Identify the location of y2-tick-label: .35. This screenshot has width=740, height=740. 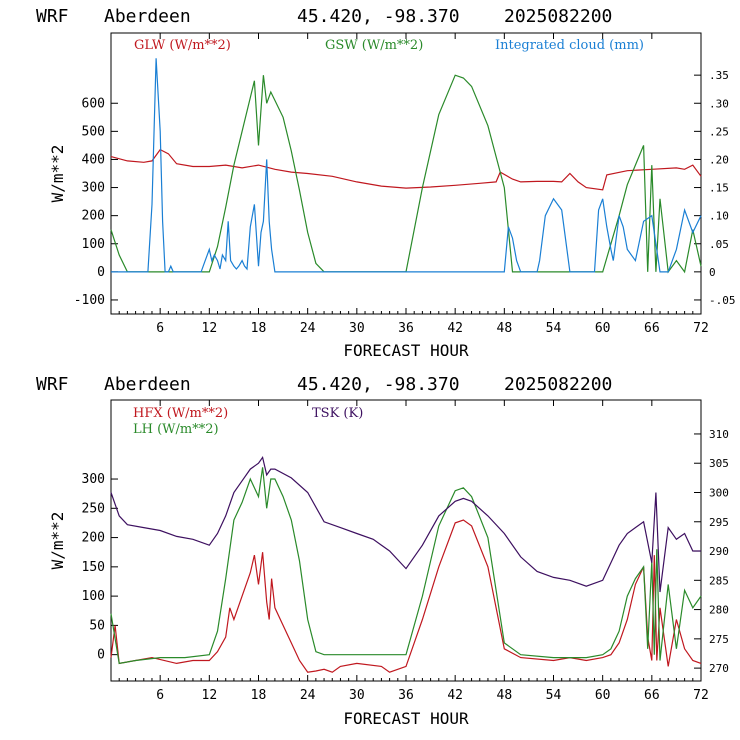
(719, 75).